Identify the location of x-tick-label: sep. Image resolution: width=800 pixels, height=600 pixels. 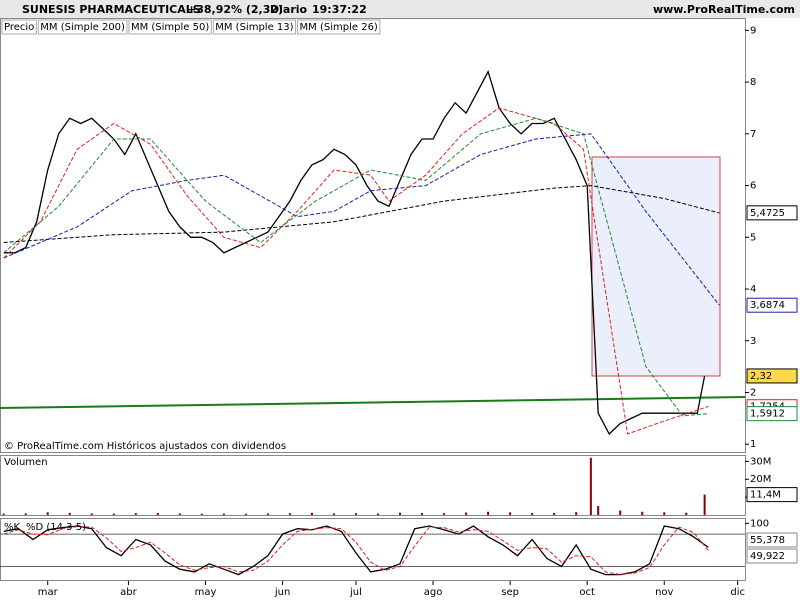
(510, 592).